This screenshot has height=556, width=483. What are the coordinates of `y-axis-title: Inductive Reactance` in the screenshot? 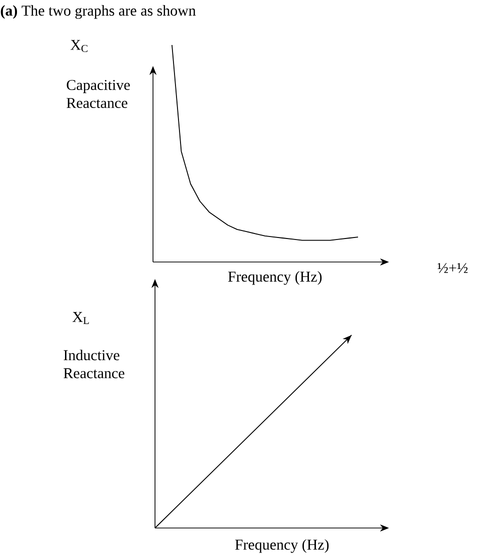 It's located at (94, 364).